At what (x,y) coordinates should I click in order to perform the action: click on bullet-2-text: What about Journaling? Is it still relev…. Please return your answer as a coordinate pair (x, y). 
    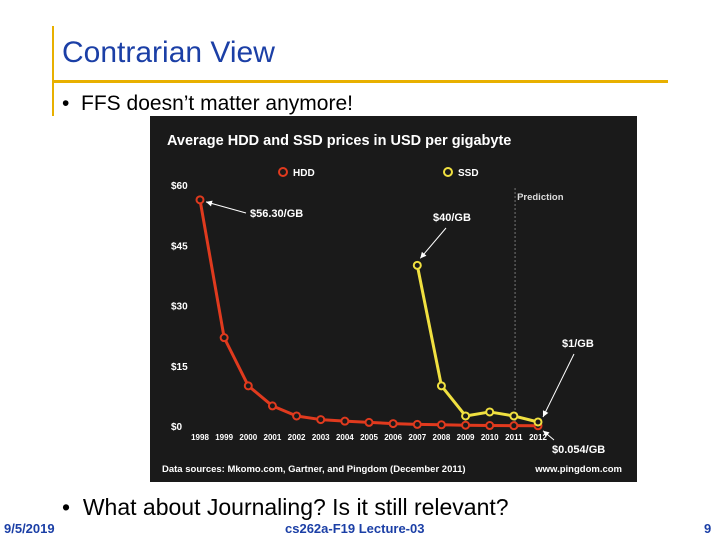
    Looking at the image, I should click on (295, 507).